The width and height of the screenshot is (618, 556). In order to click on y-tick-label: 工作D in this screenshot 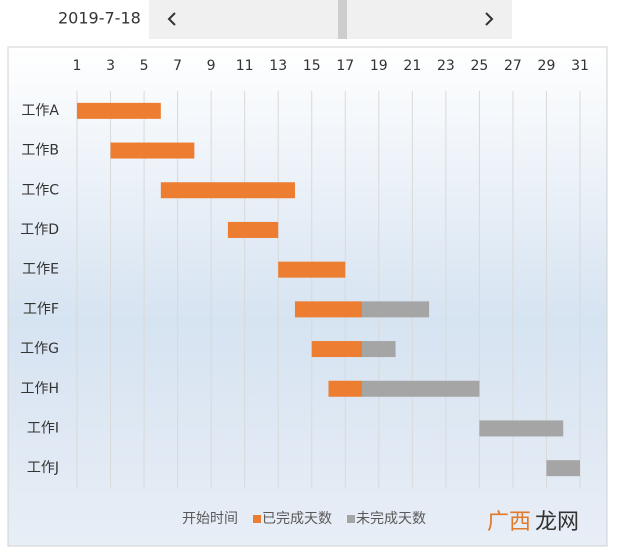, I will do `click(39, 230)`.